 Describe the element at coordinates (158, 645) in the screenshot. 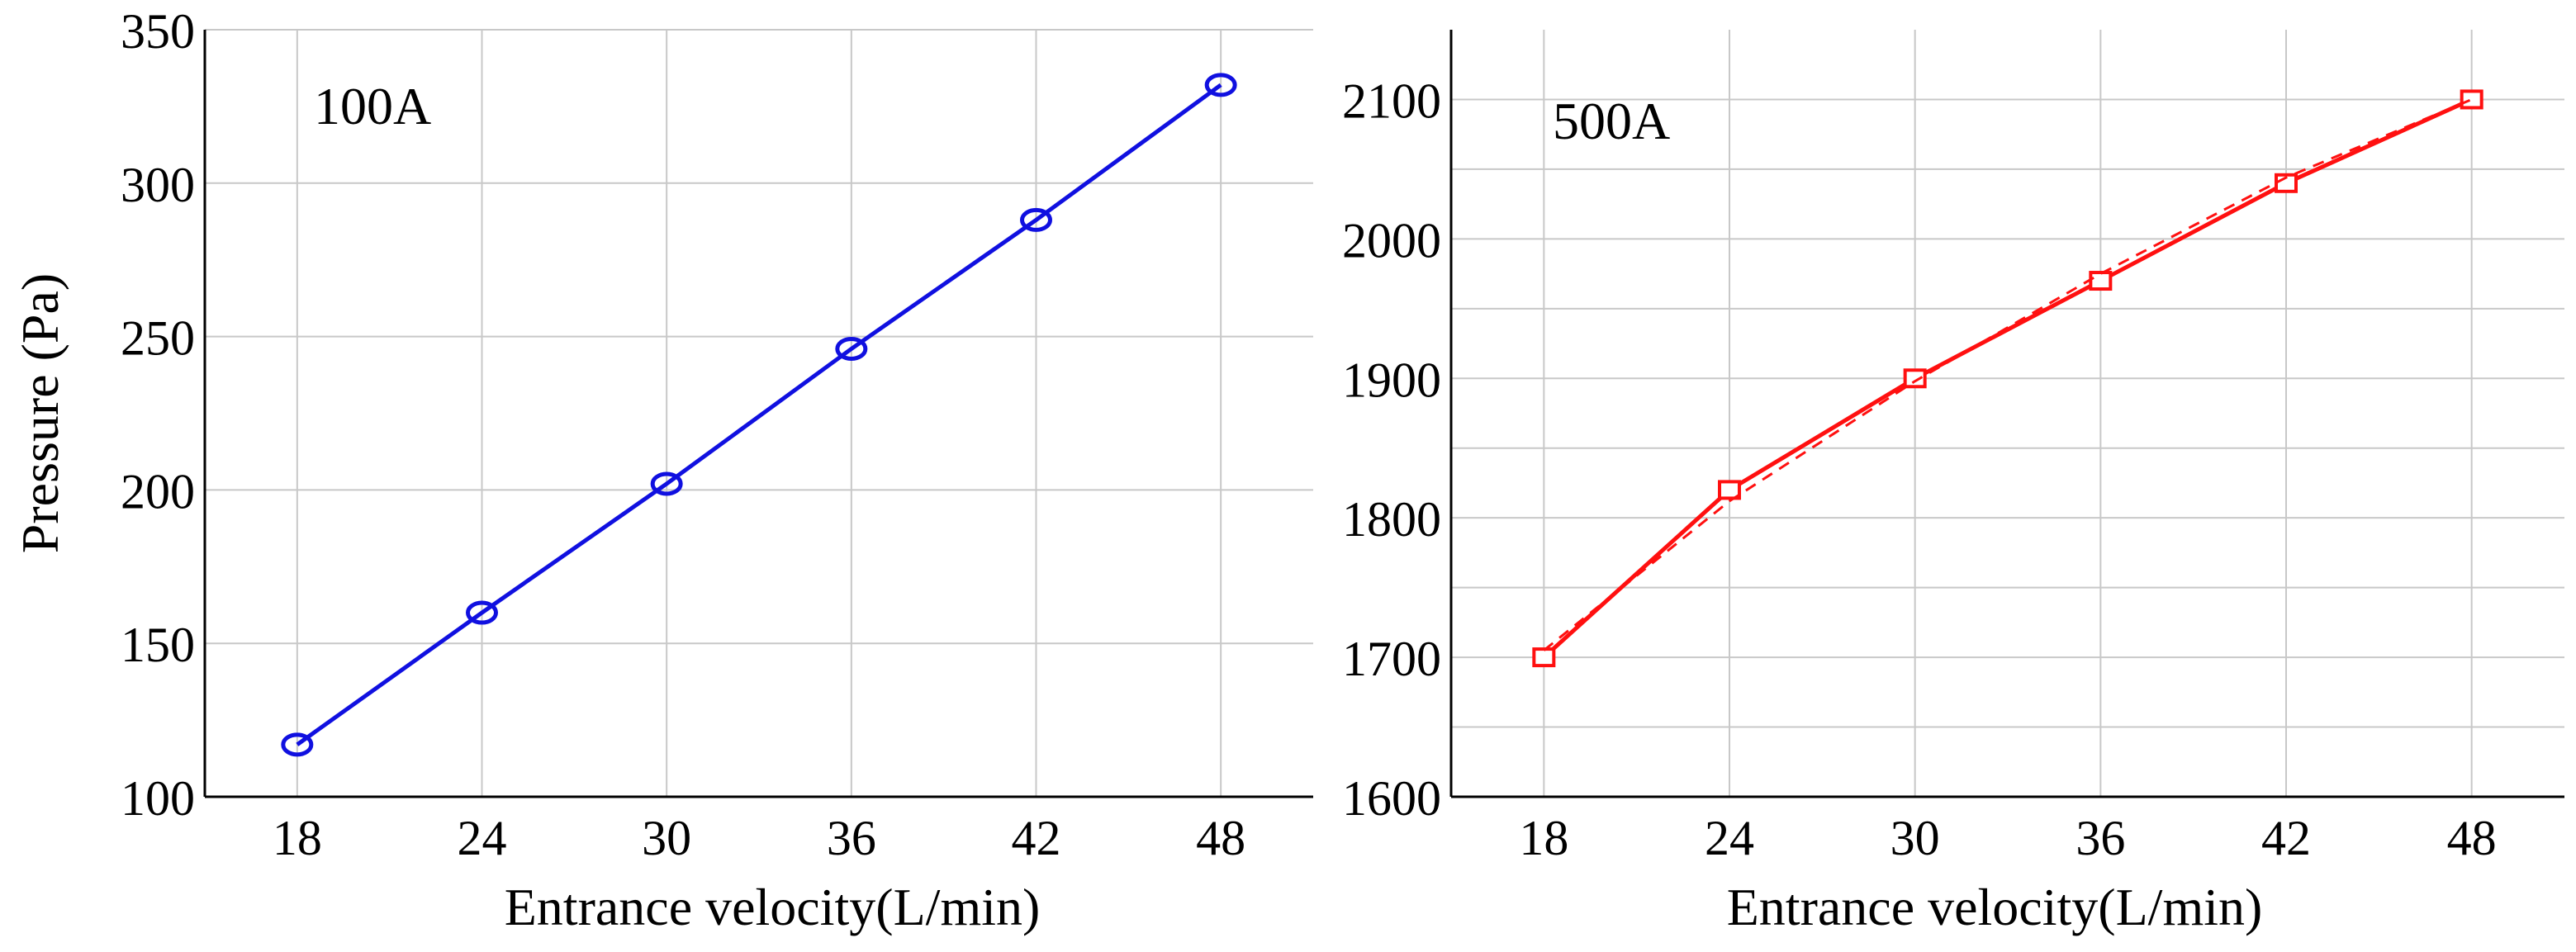

I see `y-tick-label: 150` at that location.